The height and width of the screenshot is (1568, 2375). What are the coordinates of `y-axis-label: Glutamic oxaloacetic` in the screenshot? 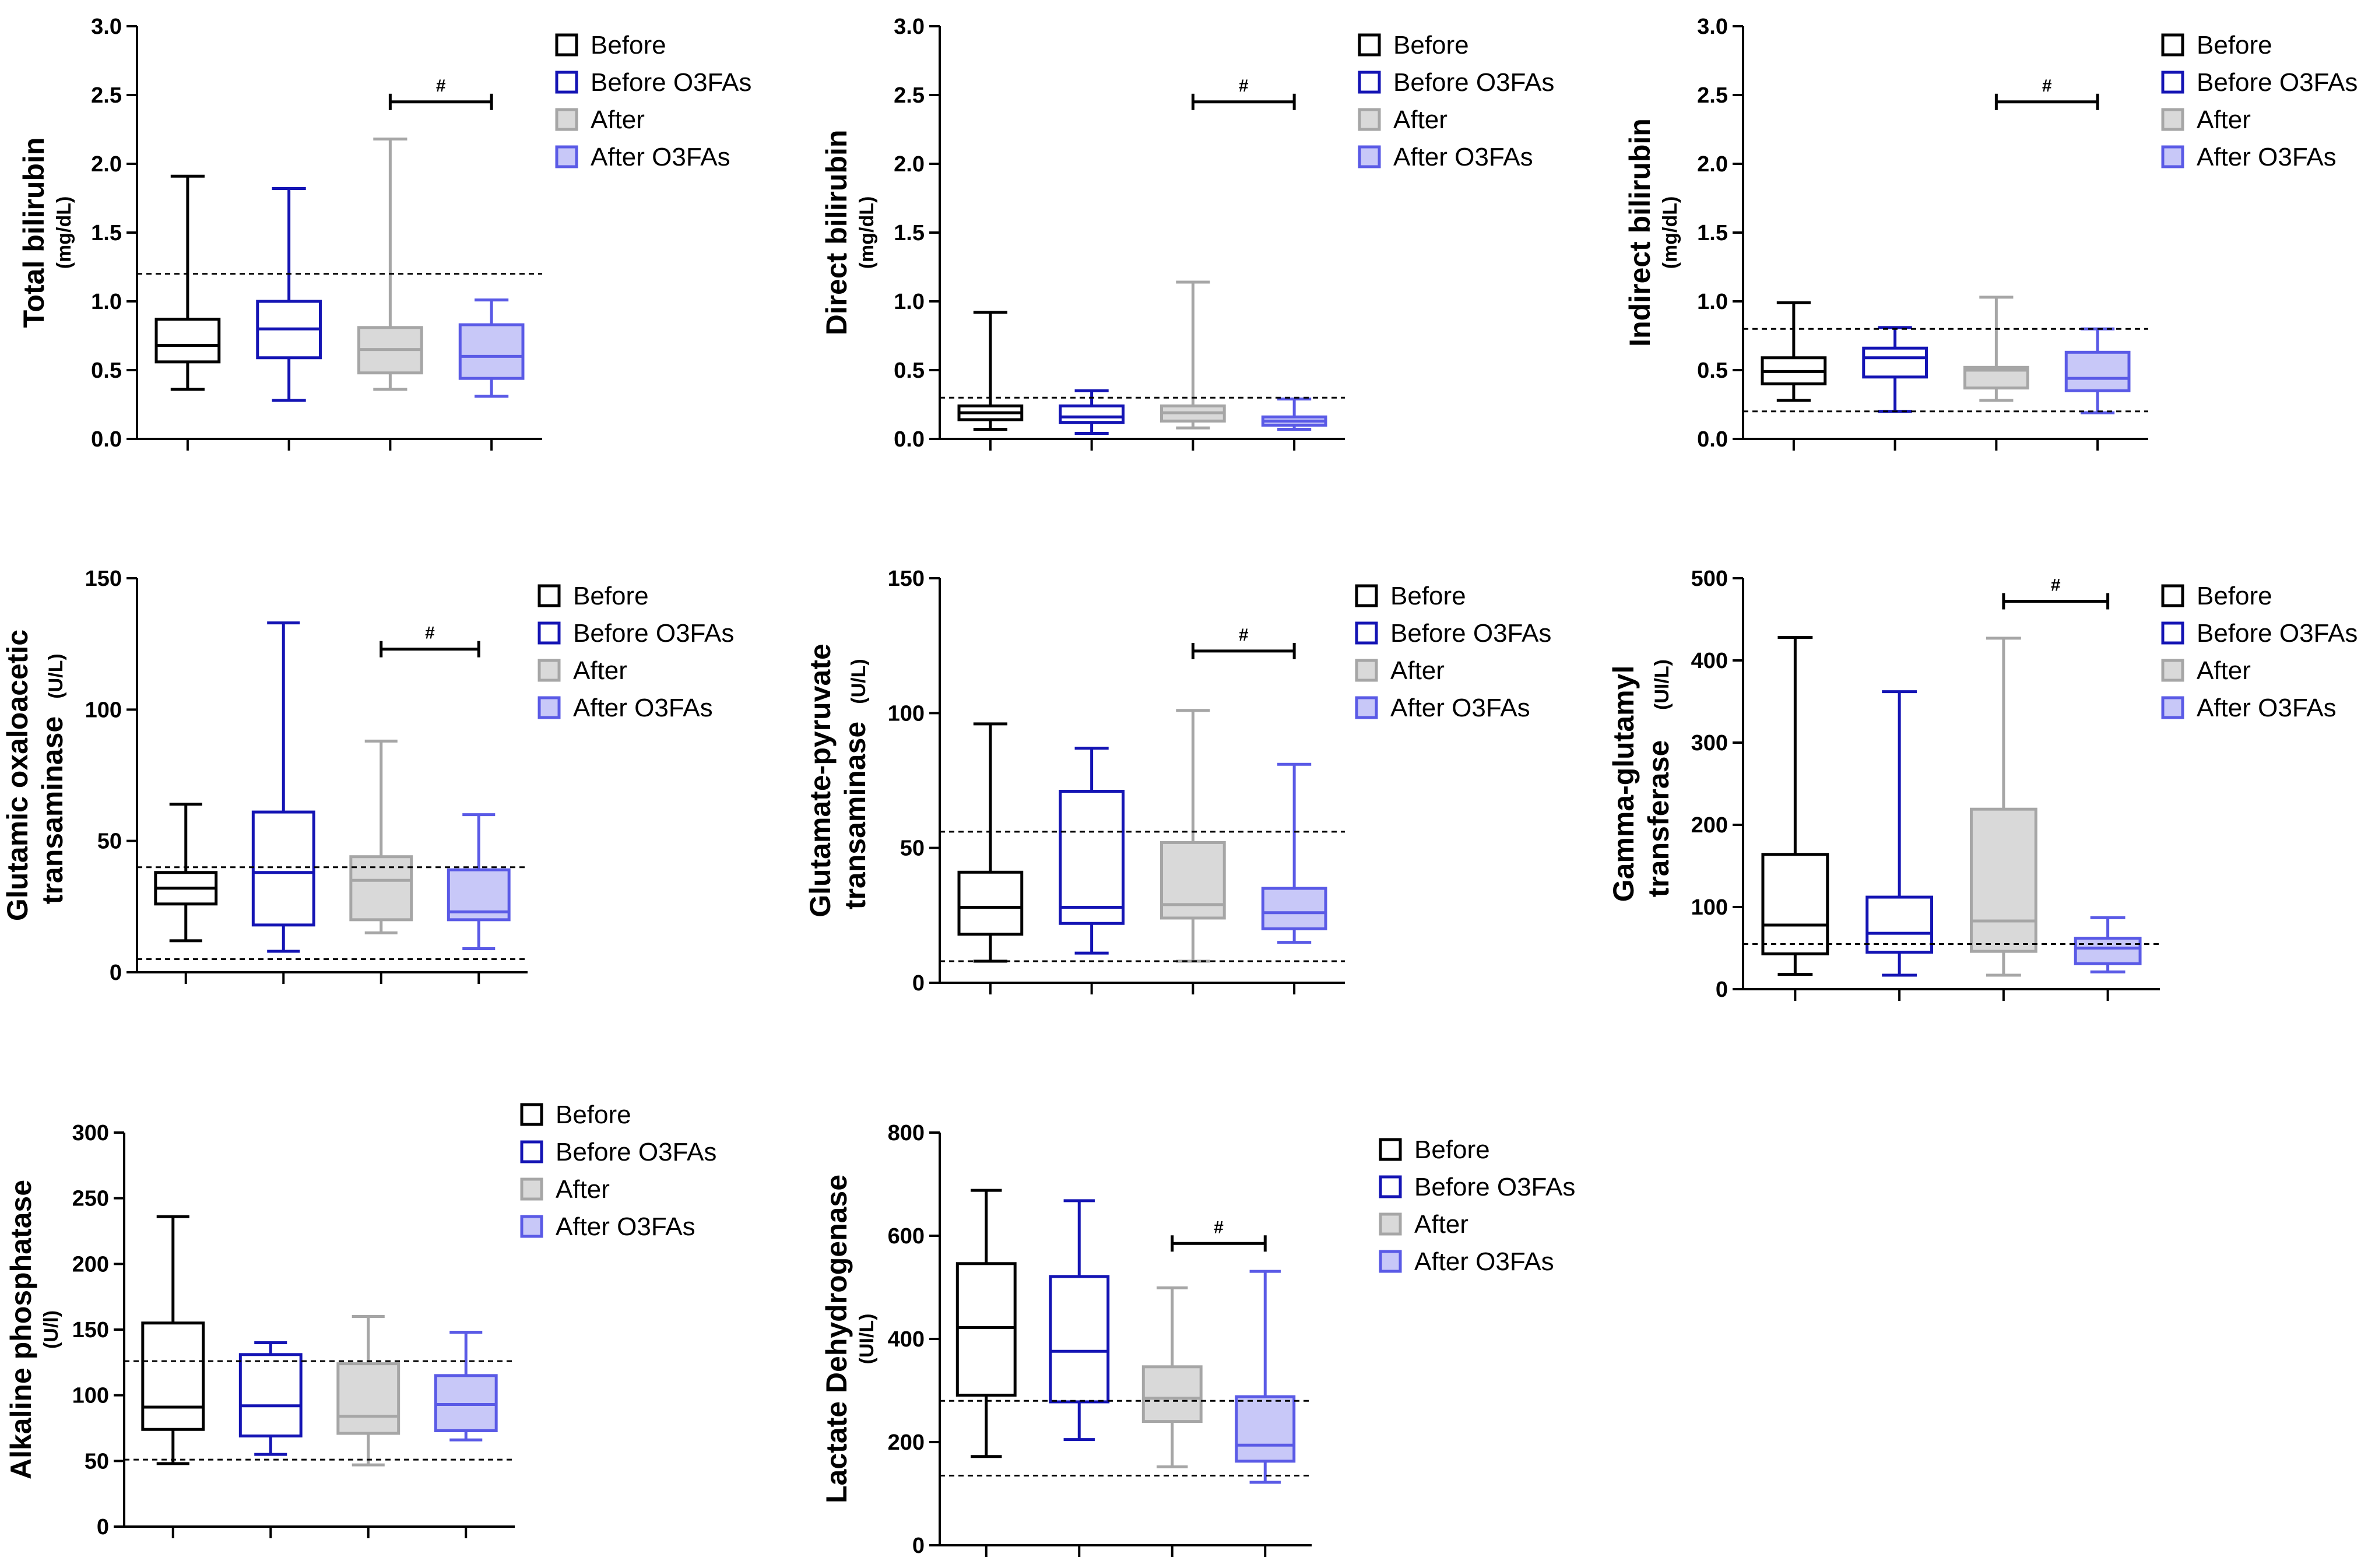 It's located at (17, 775).